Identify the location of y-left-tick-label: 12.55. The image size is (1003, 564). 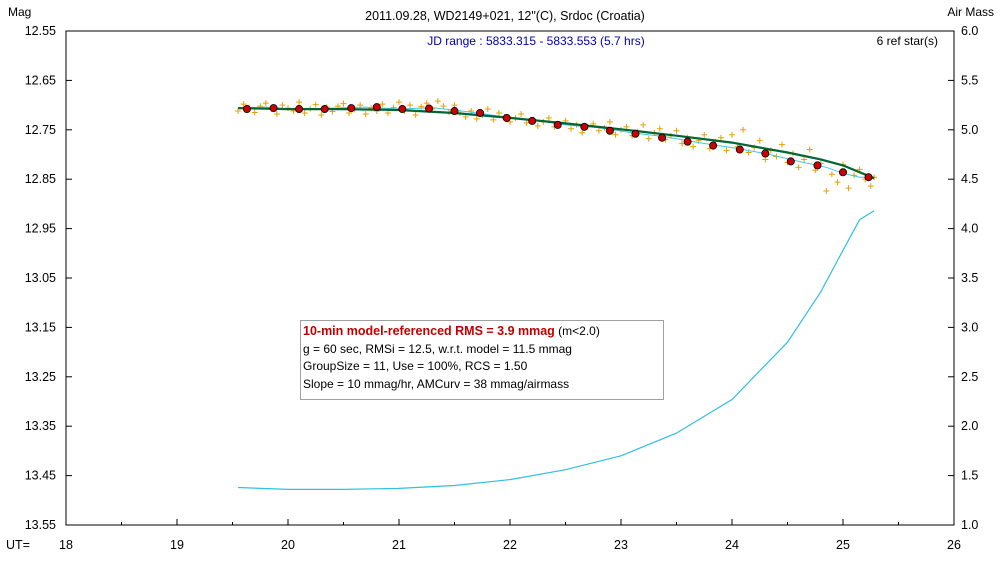
(40, 31).